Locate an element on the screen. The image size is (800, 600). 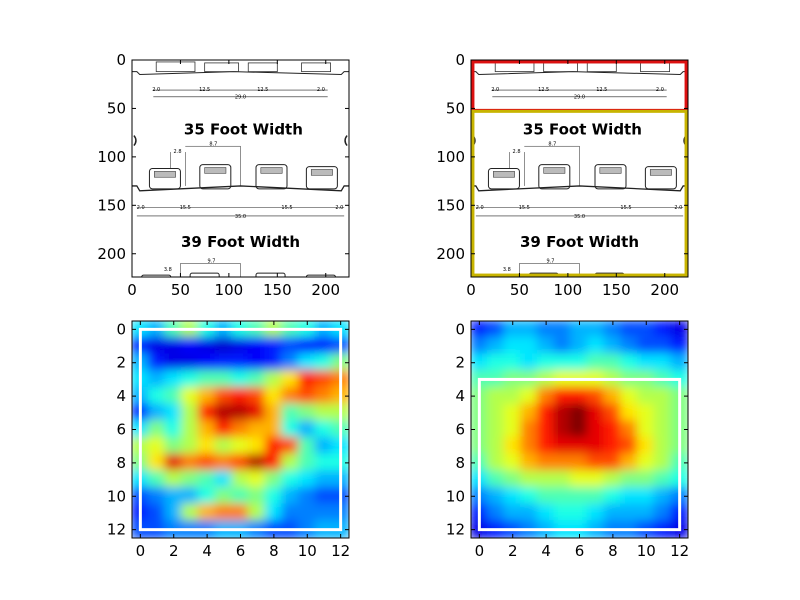
x-tick-label: 100 is located at coordinates (568, 290).